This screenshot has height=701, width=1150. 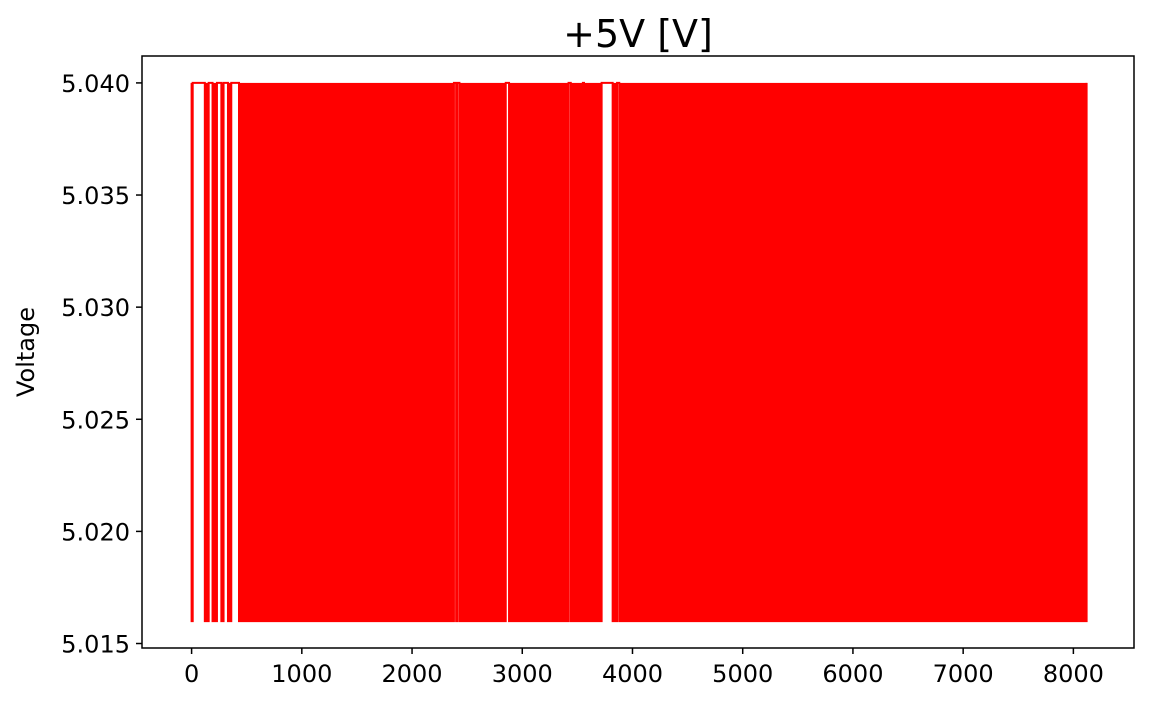 What do you see at coordinates (95, 308) in the screenshot?
I see `y-tick-label: 5.030` at bounding box center [95, 308].